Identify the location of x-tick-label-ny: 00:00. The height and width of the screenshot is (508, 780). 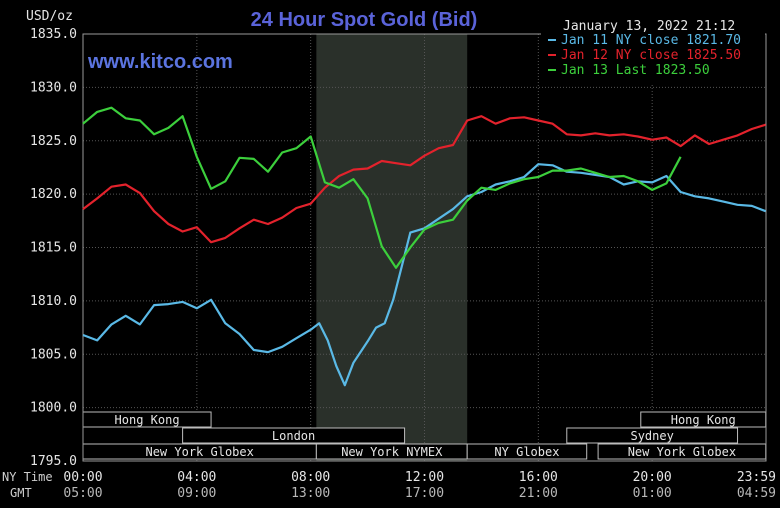
(82, 477).